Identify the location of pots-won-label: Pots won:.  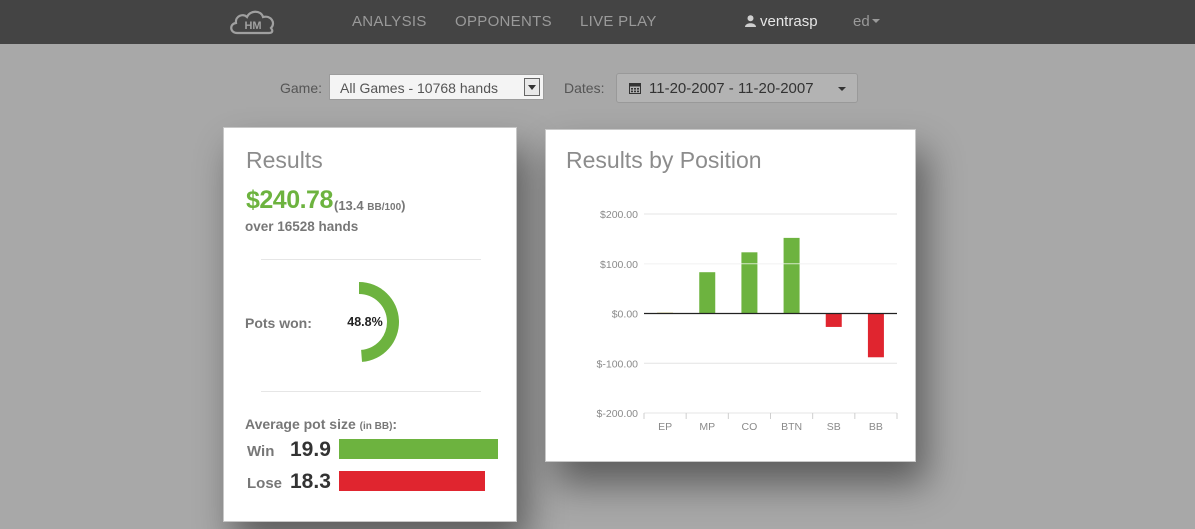
(278, 323).